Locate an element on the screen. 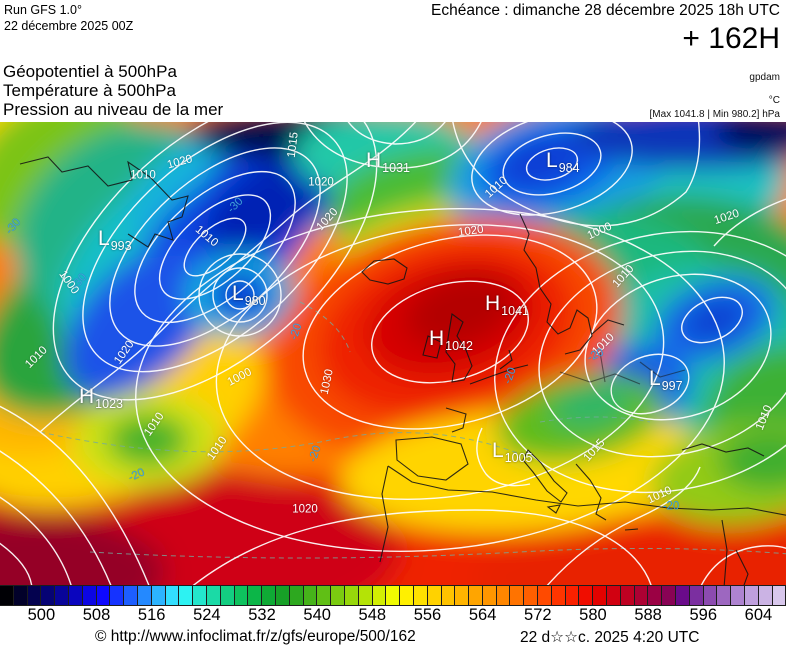 This screenshot has width=786, height=648. generation-timestamp: 22 d☆☆c. 2025 4:20 UTC is located at coordinates (610, 637).